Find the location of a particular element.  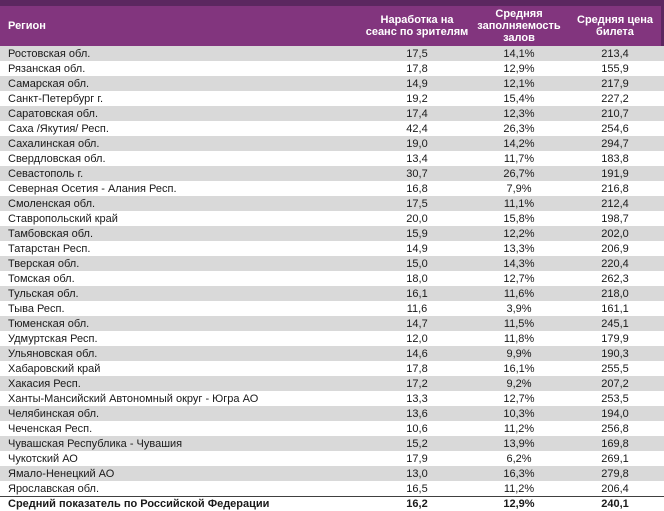

table-row: Свердловская обл. 13,4 11,7% 183,8 is located at coordinates (332, 158).